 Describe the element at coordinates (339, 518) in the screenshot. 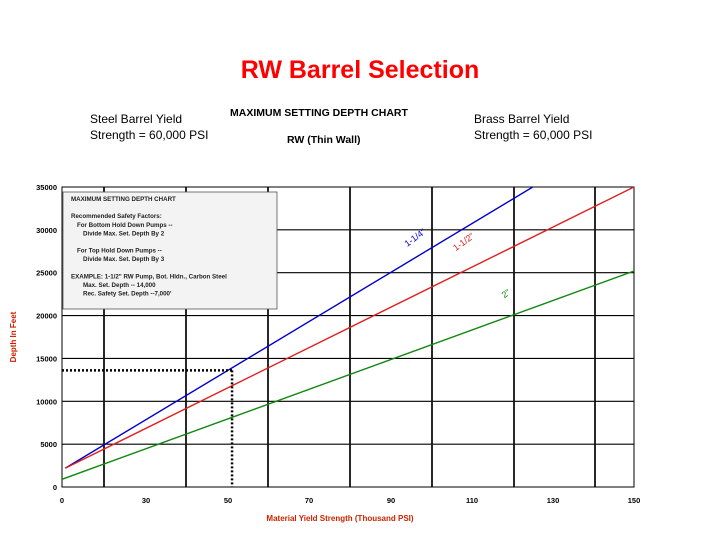

I see `x-axis-label: Material Yield Strength (Thousand PSI)` at that location.